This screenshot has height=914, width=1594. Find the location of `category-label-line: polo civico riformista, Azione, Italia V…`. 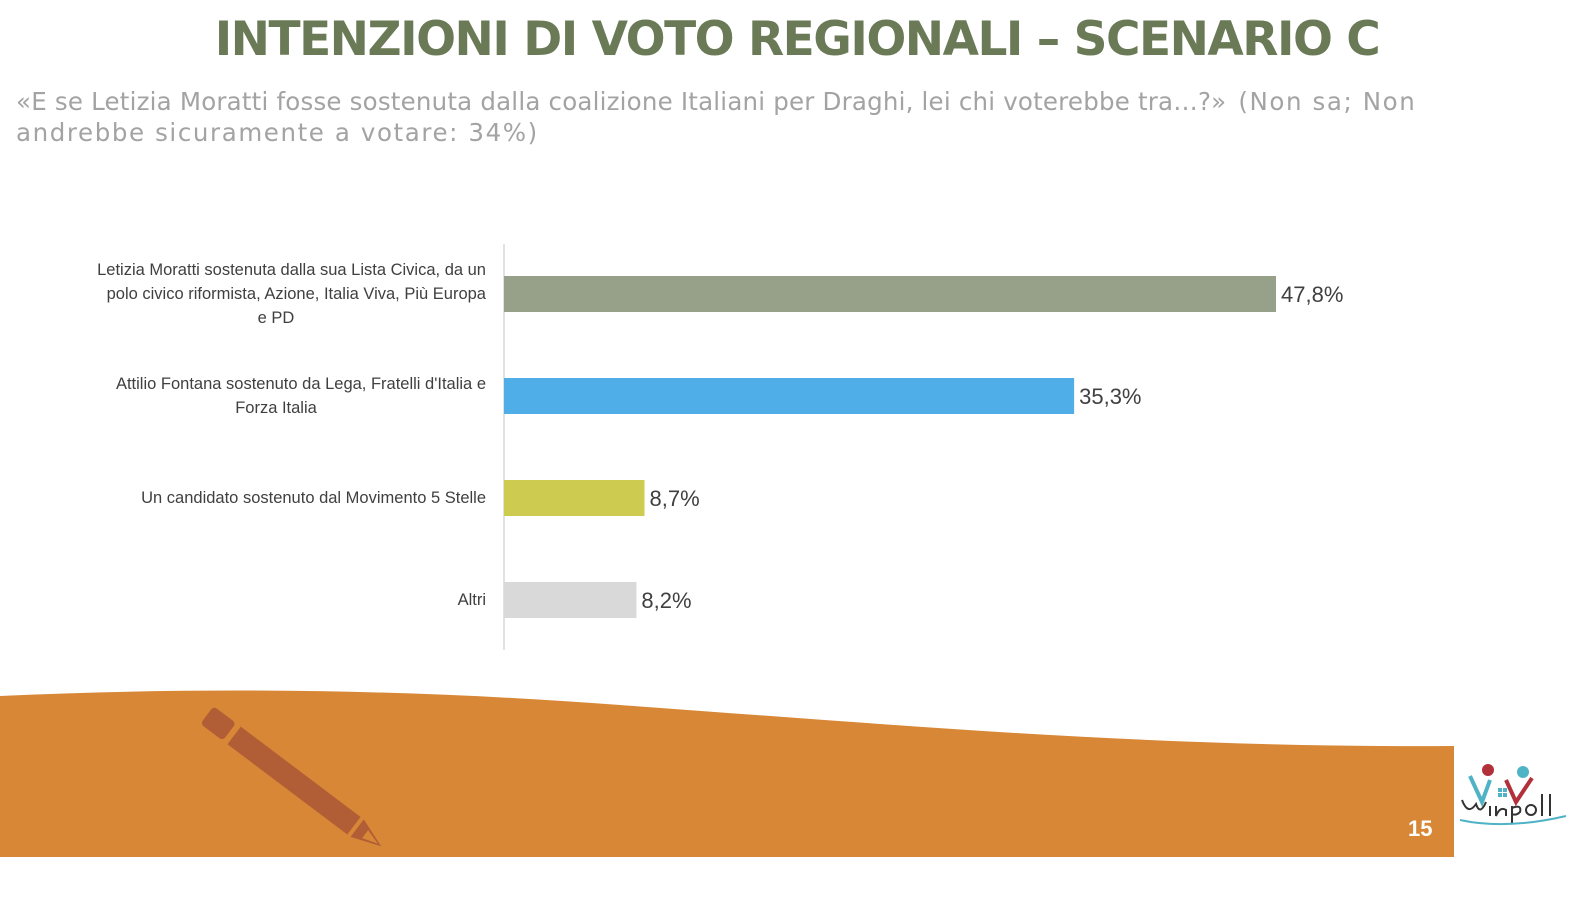

category-label-line: polo civico riformista, Azione, Italia V… is located at coordinates (297, 294).